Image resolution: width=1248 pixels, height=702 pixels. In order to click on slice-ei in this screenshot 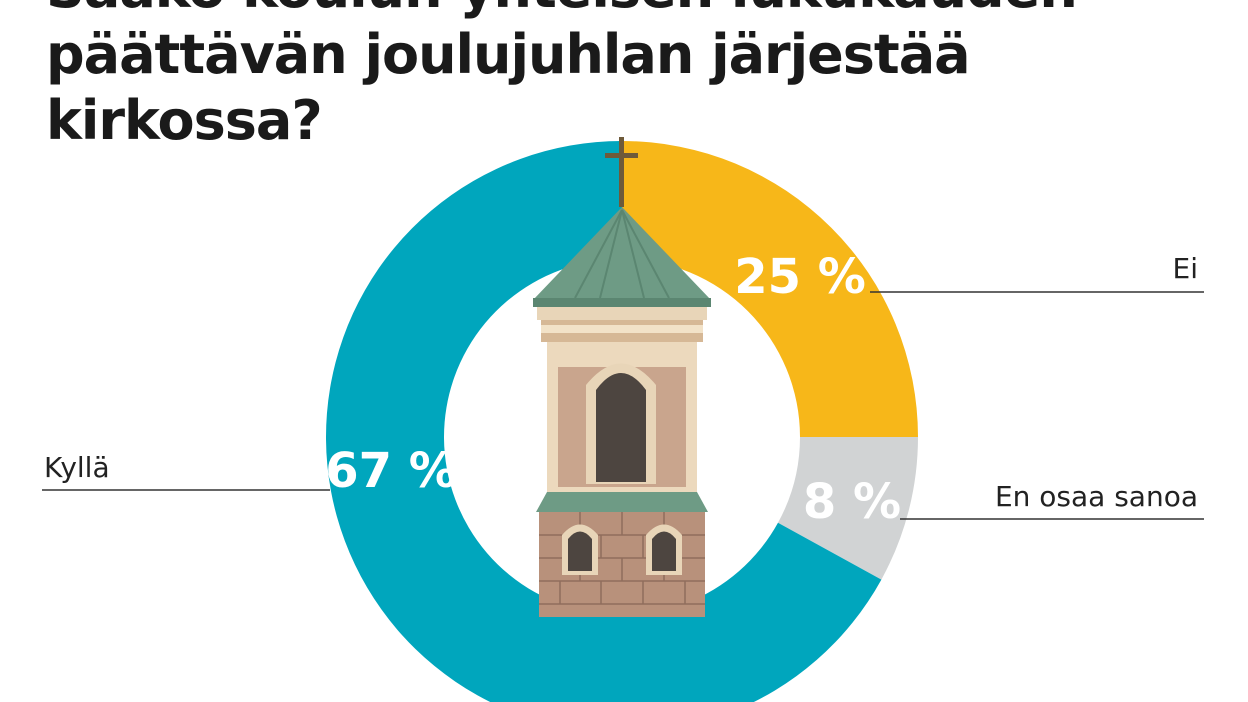, I will do `click(770, 289)`.